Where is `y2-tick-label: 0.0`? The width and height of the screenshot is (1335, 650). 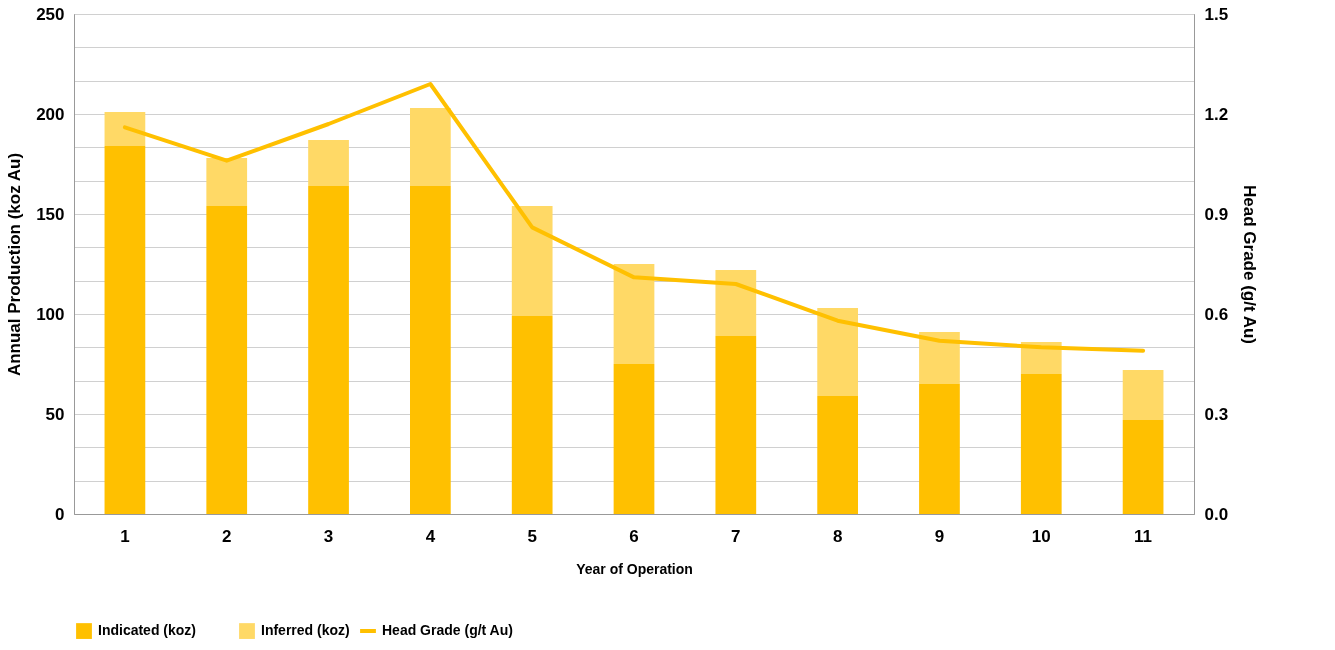
y2-tick-label: 0.0 is located at coordinates (1216, 514).